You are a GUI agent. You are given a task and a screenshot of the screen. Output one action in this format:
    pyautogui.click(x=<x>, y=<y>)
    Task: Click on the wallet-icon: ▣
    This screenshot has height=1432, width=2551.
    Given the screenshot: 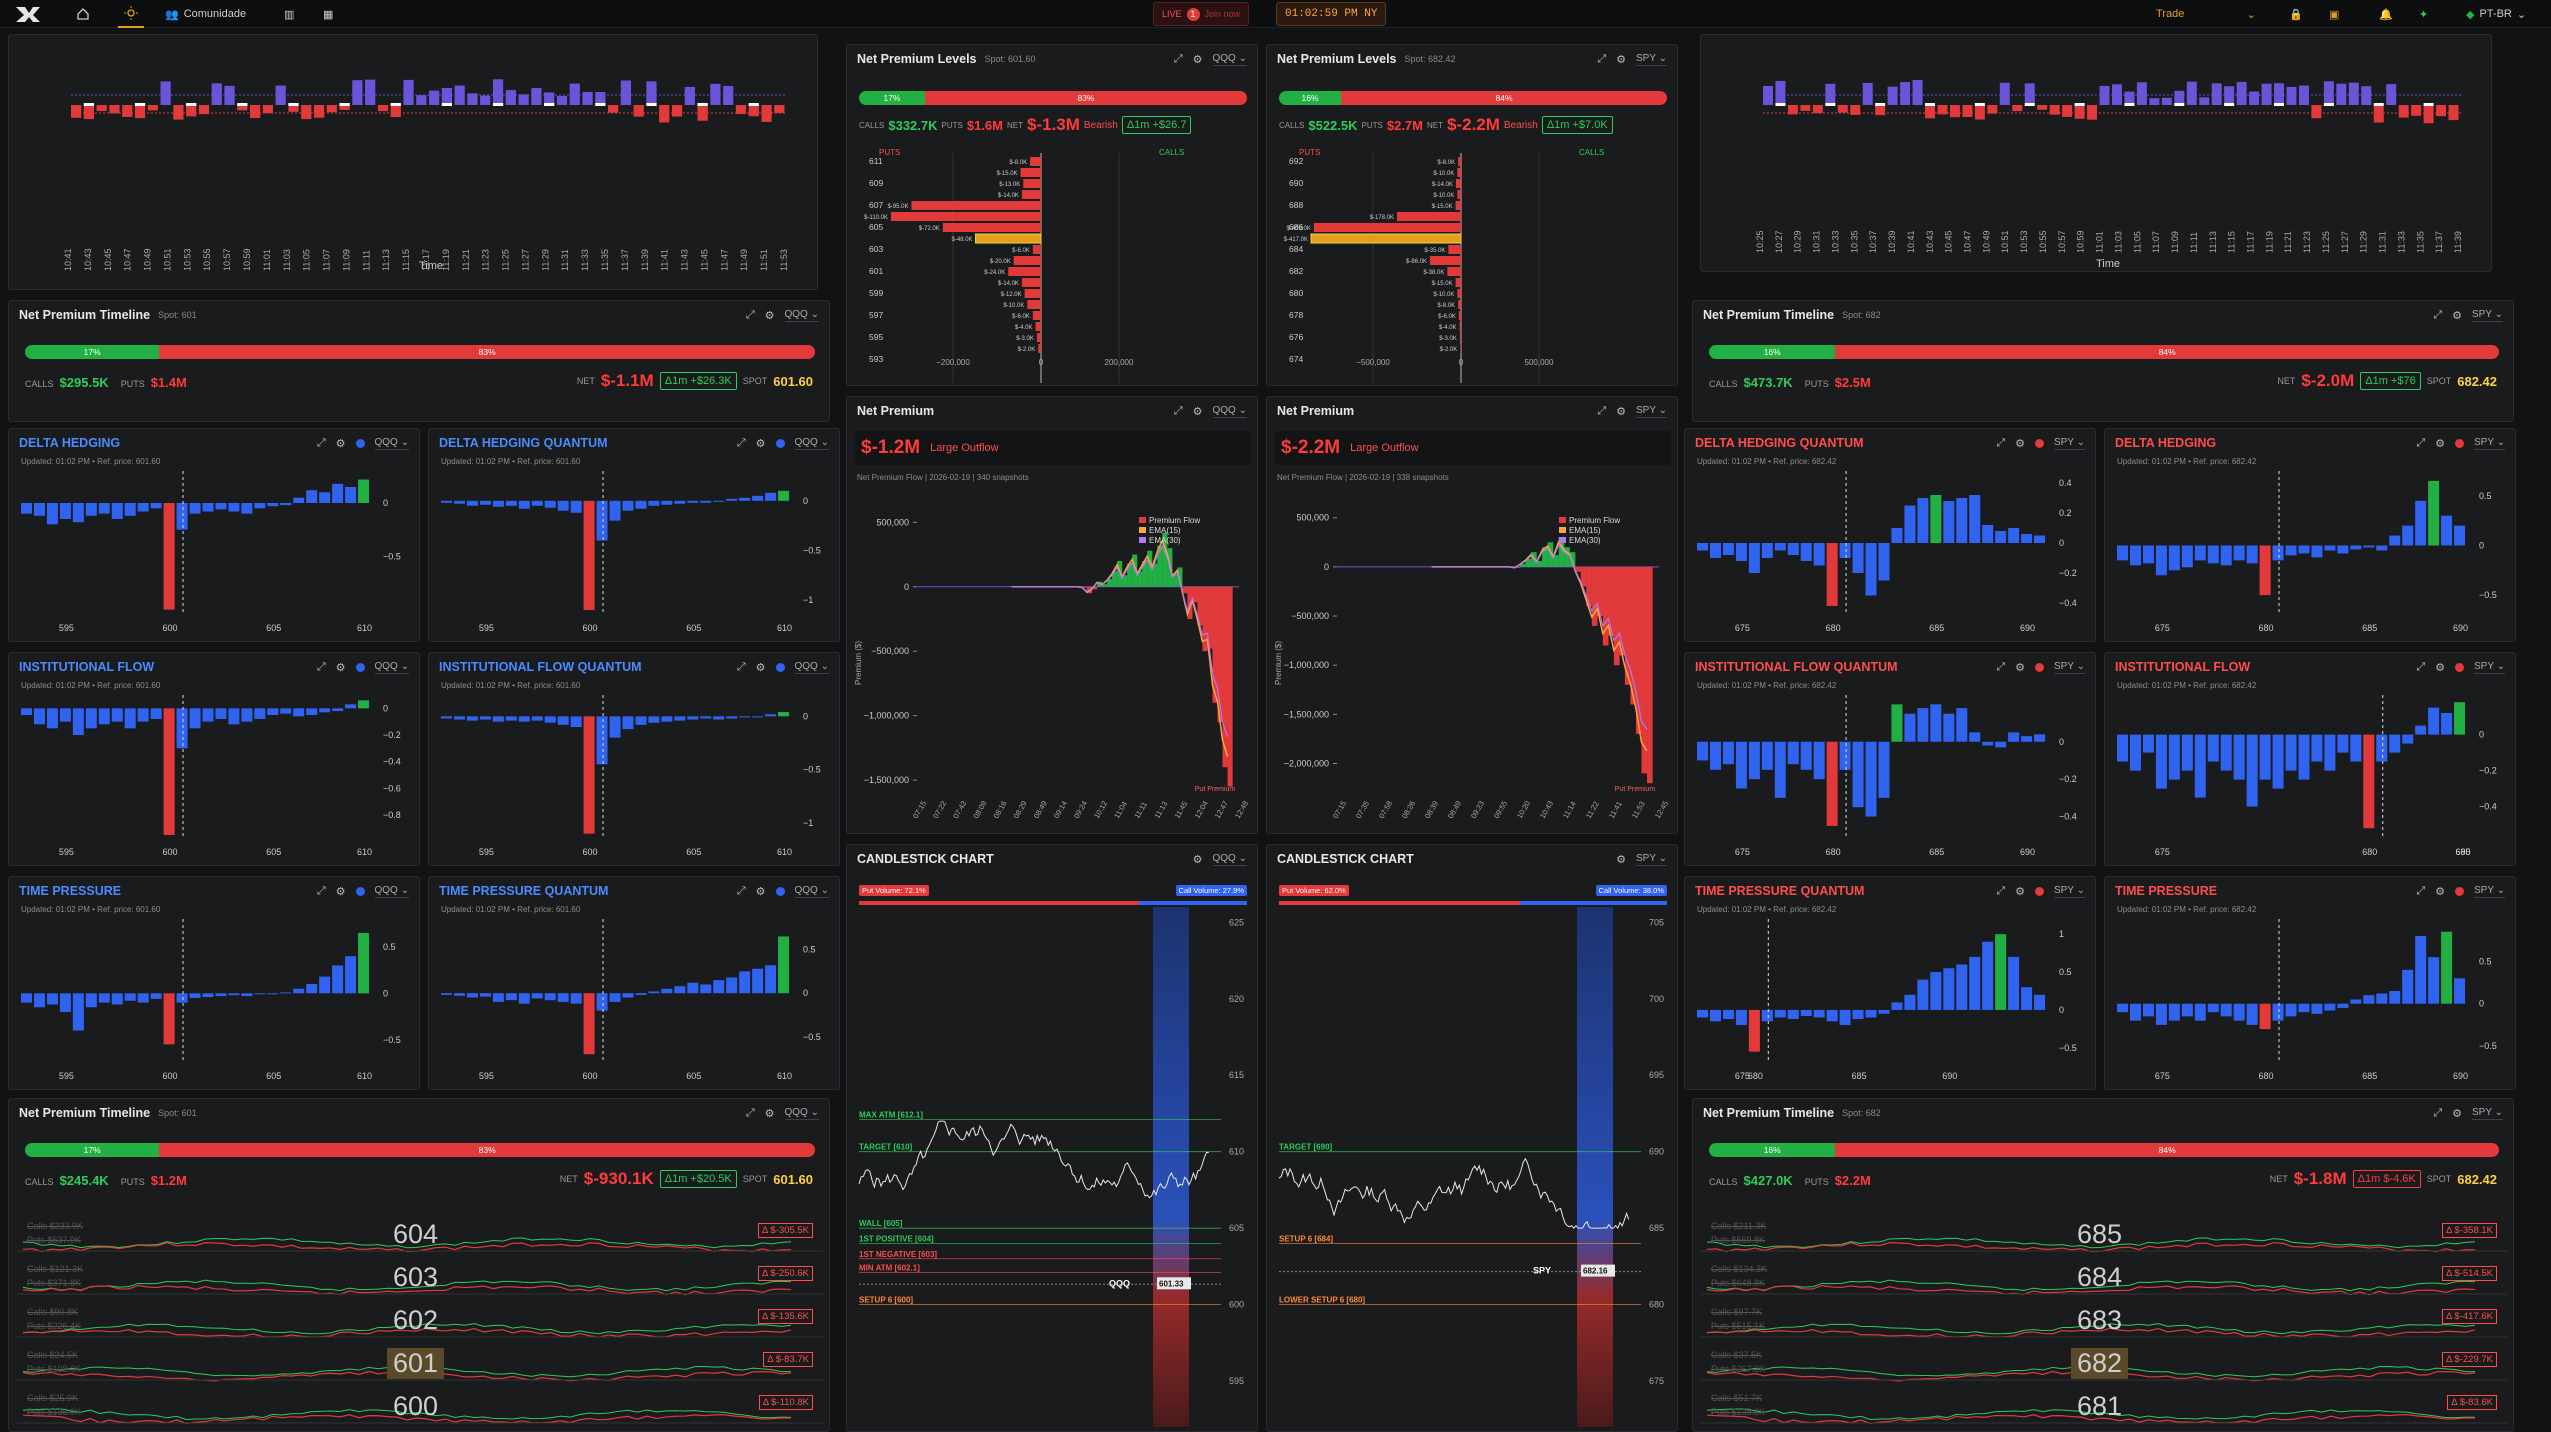 What is the action you would take?
    pyautogui.click(x=2334, y=14)
    